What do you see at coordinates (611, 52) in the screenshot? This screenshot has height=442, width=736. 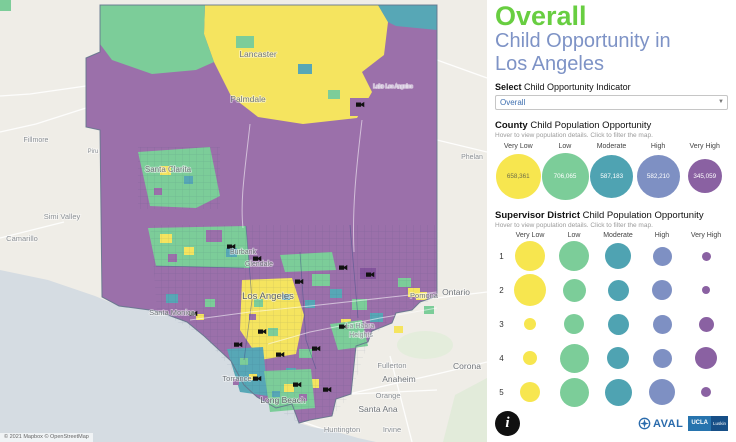 I see `page-subtitle: Child Opportunity in Los Angeles` at bounding box center [611, 52].